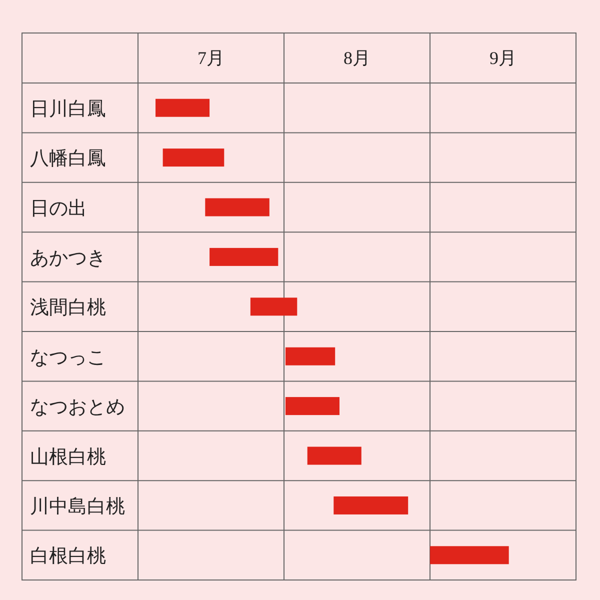 Image resolution: width=600 pixels, height=600 pixels. I want to click on y-tick-label: なつっこ, so click(68, 357).